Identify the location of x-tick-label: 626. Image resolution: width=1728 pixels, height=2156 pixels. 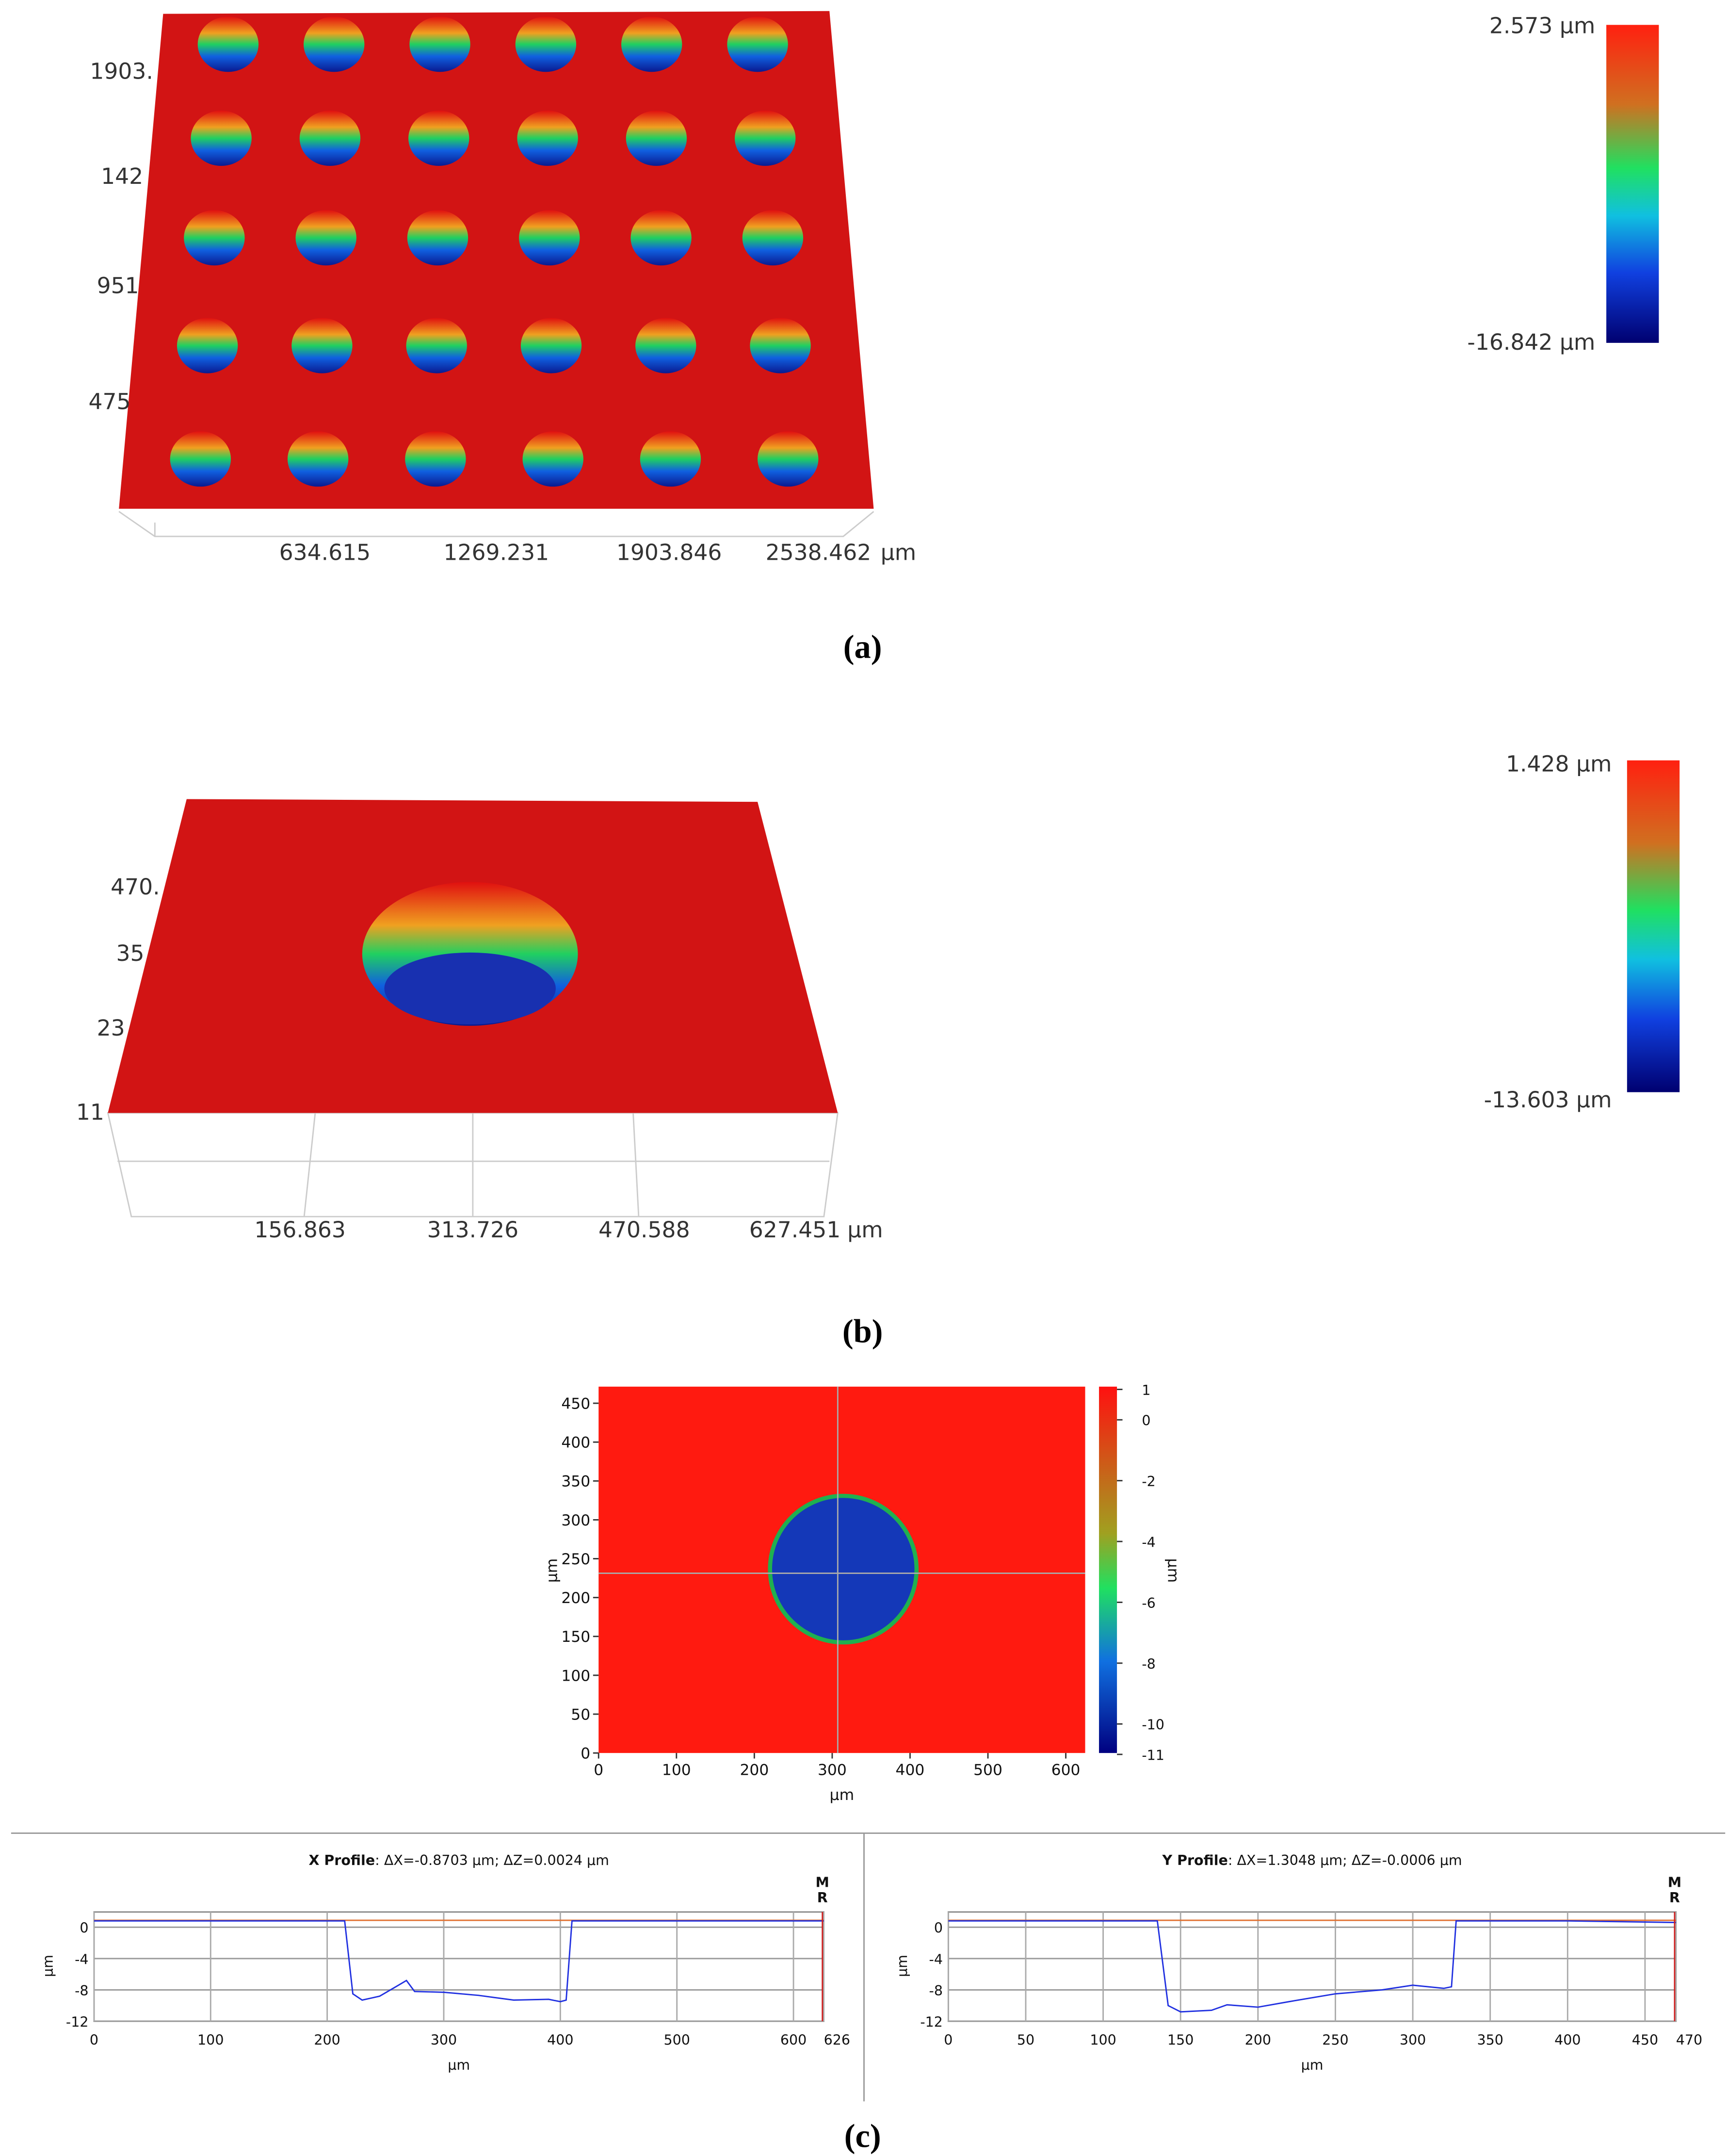
(837, 2040).